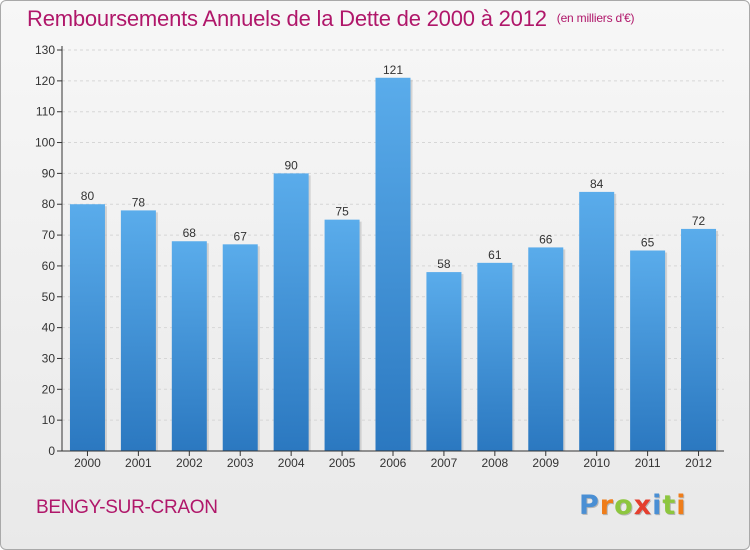 The image size is (750, 550). Describe the element at coordinates (597, 184) in the screenshot. I see `bar-value-label: 84` at that location.